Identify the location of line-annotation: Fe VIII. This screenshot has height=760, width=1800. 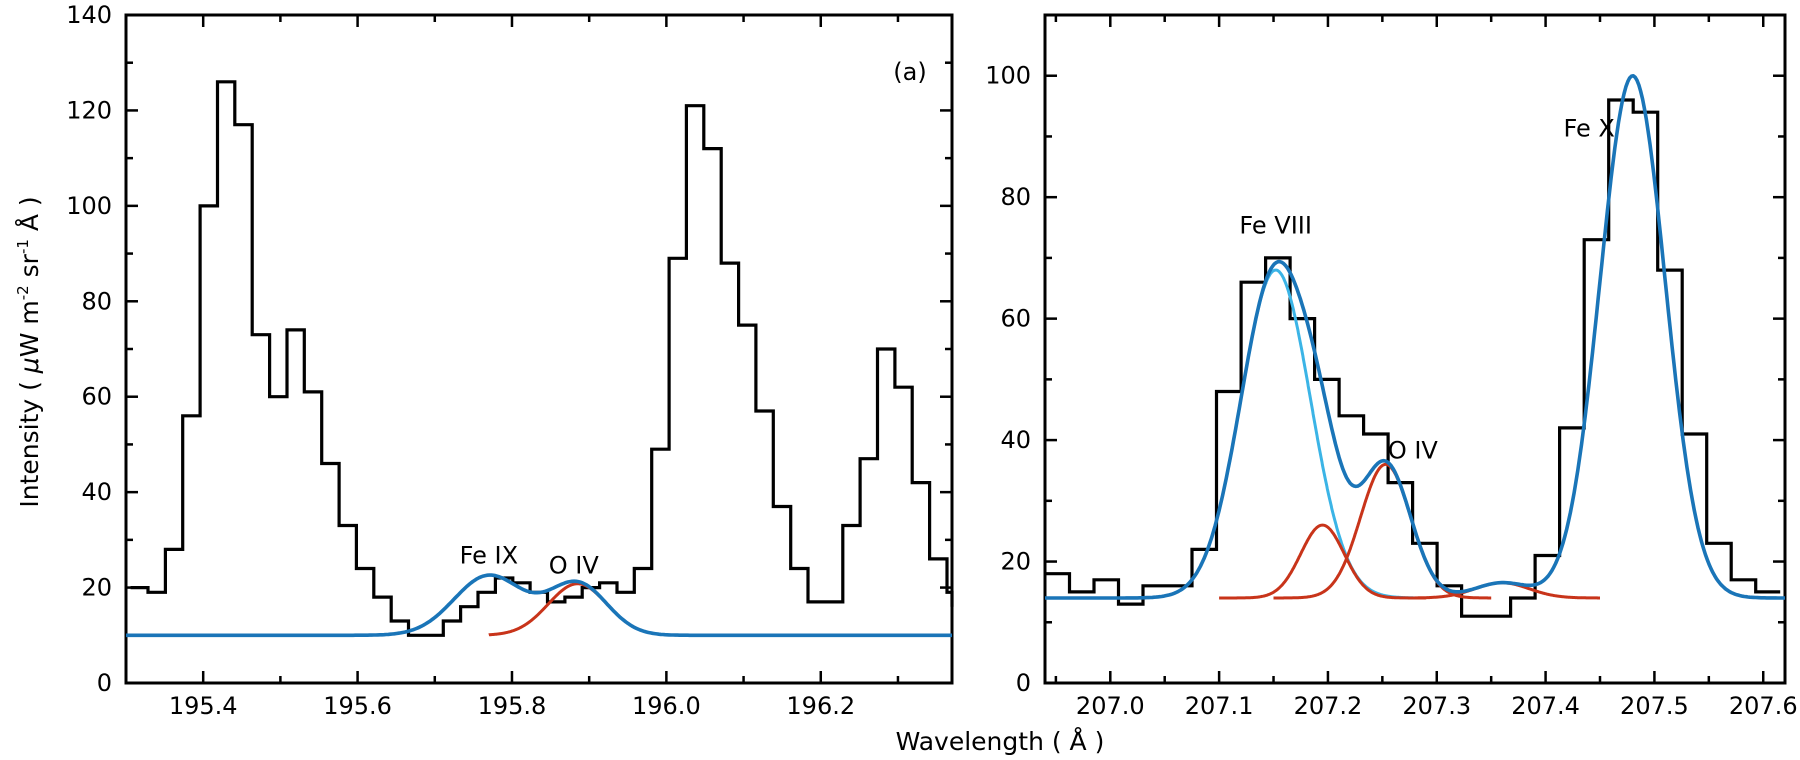
(1275, 226).